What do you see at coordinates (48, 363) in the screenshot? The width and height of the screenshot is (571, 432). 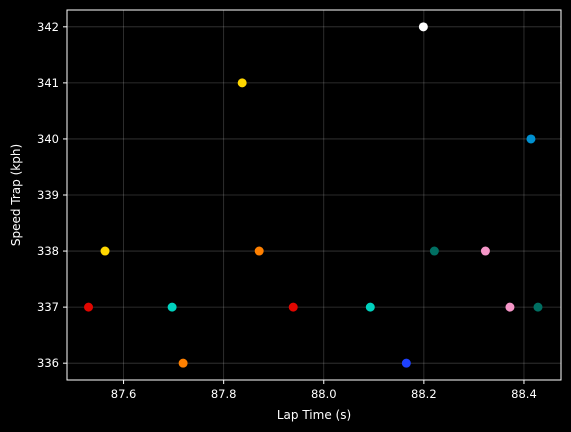 I see `y-tick-label: 336` at bounding box center [48, 363].